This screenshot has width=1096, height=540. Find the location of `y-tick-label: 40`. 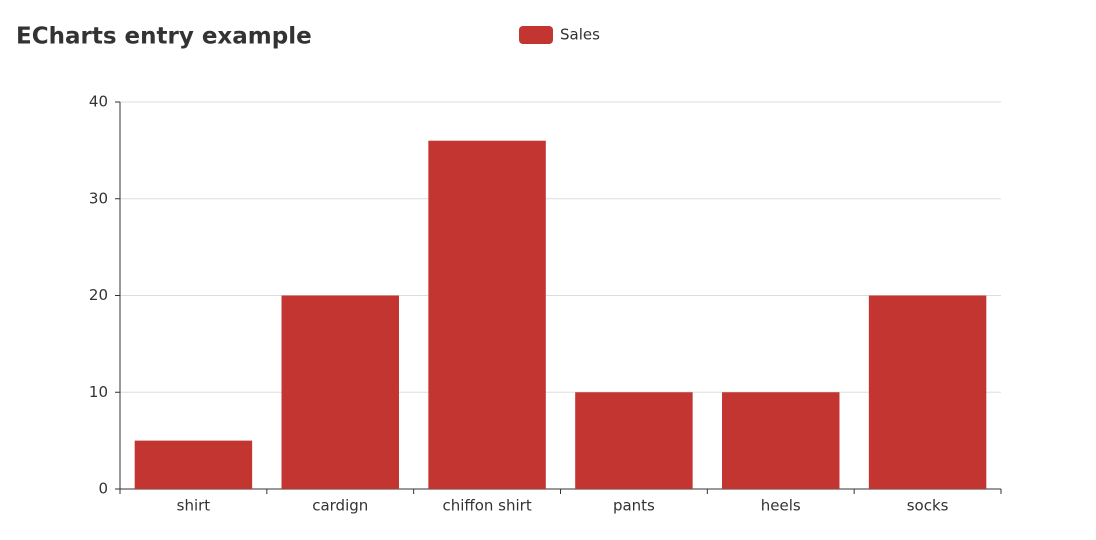

y-tick-label: 40 is located at coordinates (98, 102).